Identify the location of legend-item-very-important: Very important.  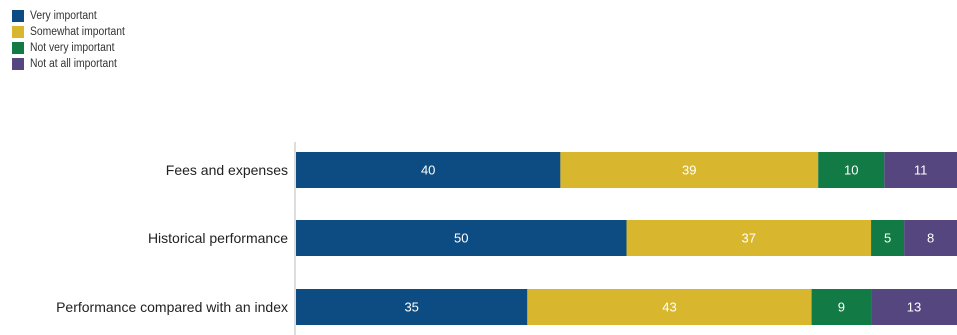
(73, 15).